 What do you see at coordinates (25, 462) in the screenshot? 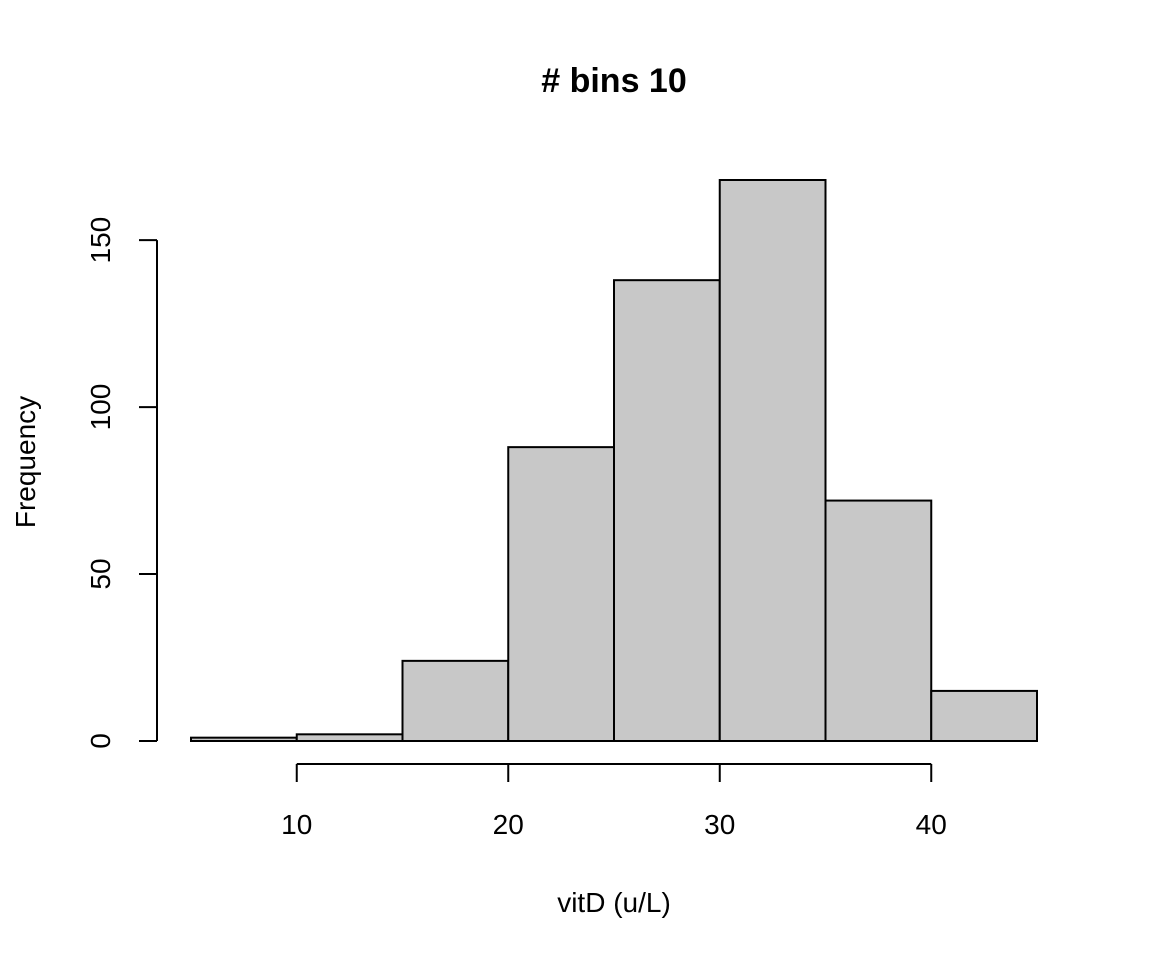
I see `y-axis-label: Frequency` at bounding box center [25, 462].